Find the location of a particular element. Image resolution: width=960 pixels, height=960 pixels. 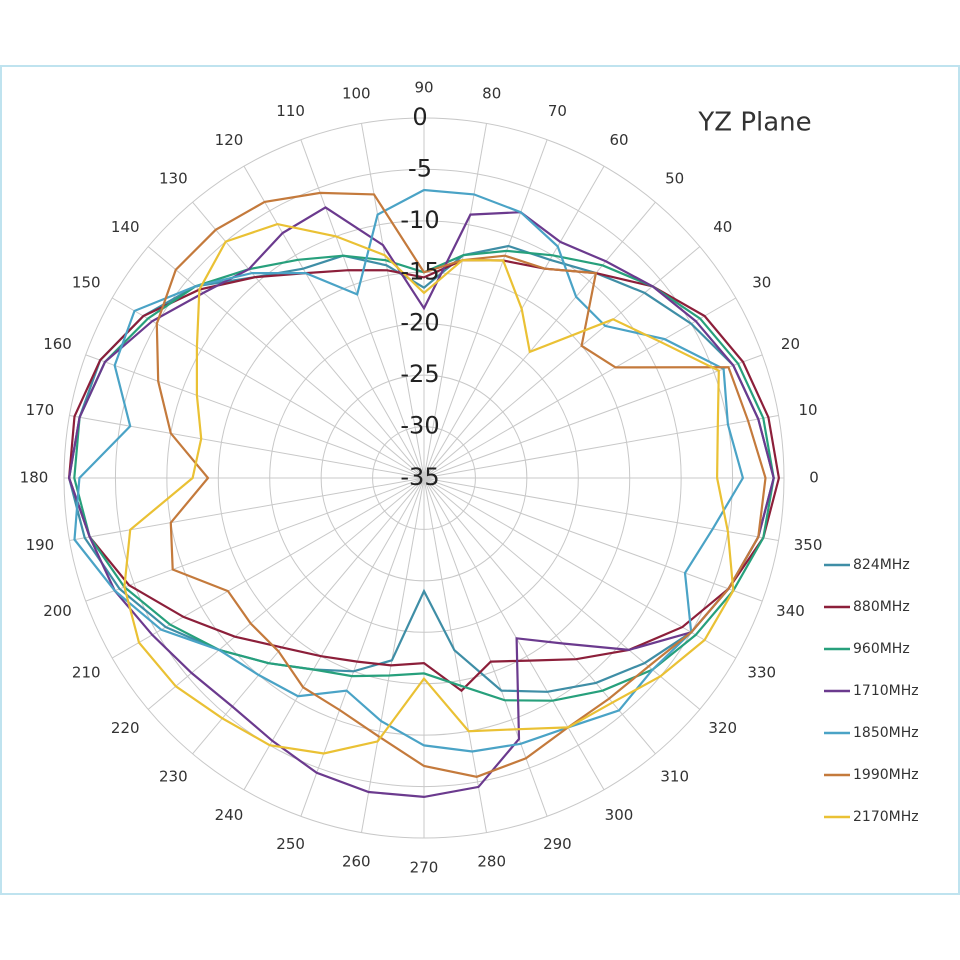

chart-title: YZ Plane is located at coordinates (754, 123).